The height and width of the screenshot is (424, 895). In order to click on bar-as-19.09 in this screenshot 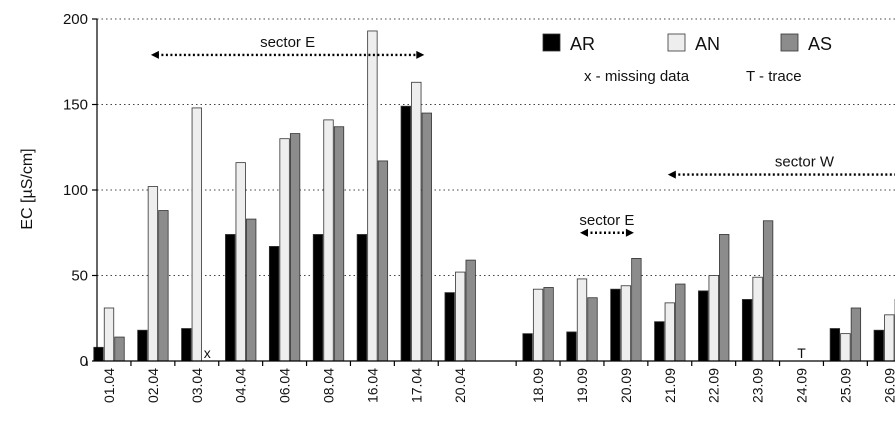, I will do `click(592, 329)`.